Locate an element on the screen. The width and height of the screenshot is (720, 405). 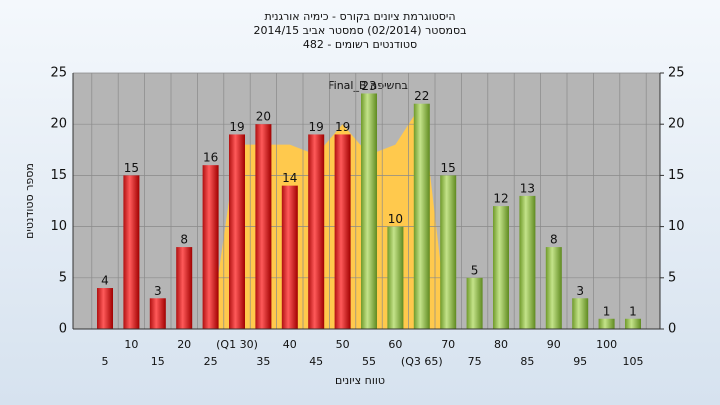
y2-tick-label: 0 is located at coordinates (672, 329).